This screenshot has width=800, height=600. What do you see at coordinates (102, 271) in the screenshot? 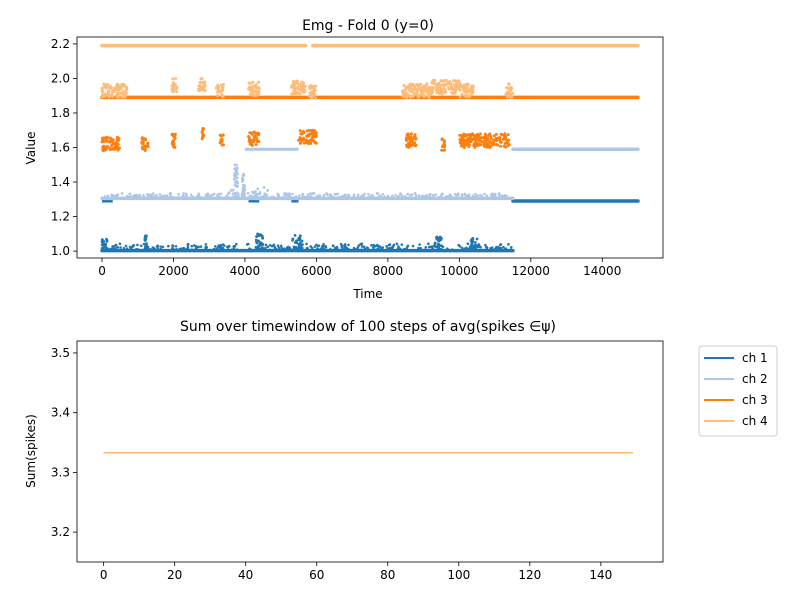
I see `top-chart-x-tick-label: 0` at bounding box center [102, 271].